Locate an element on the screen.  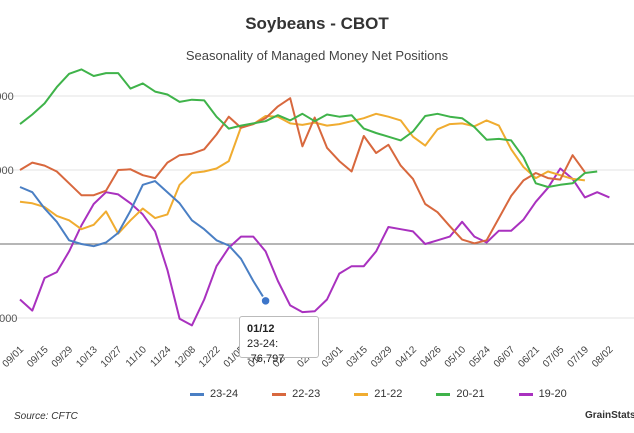
x-tick-label: 12/22 is located at coordinates (210, 357).